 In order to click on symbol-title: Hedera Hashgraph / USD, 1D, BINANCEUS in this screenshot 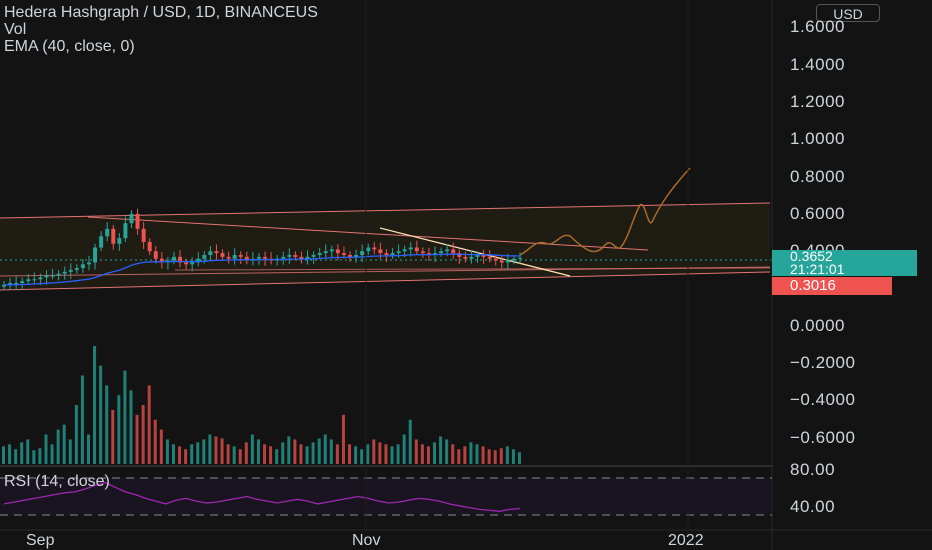, I will do `click(161, 12)`.